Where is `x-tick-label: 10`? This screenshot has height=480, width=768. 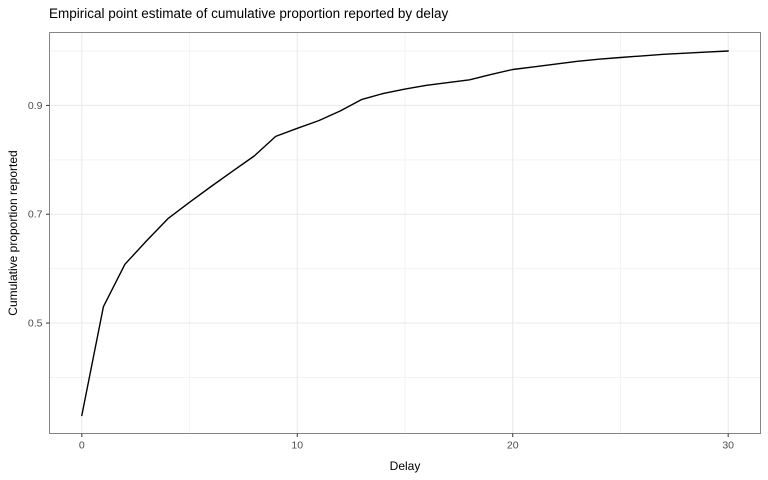 x-tick-label: 10 is located at coordinates (297, 446).